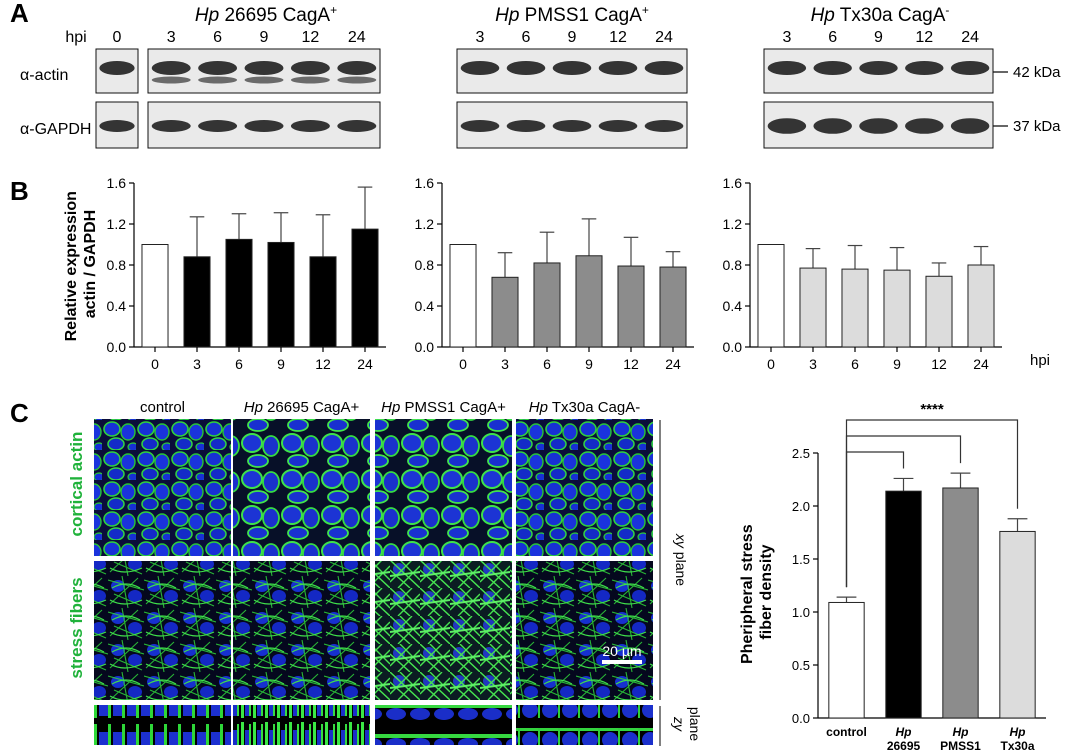  Describe the element at coordinates (681, 559) in the screenshot. I see `plane-label-xy: xy plane` at that location.